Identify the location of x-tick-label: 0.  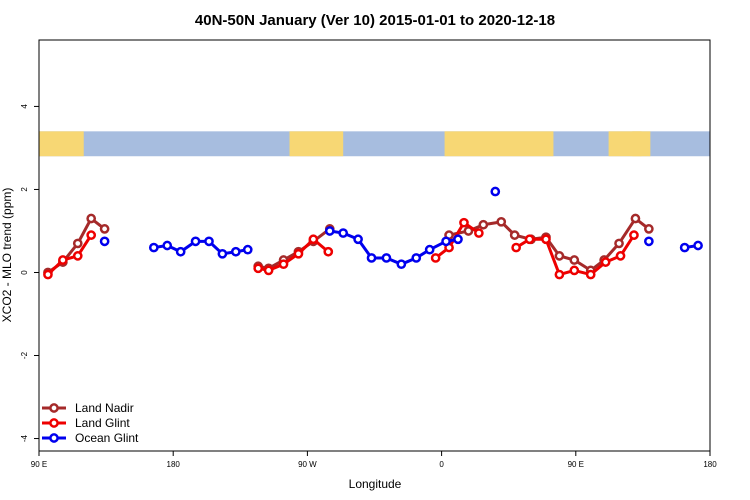
(441, 464).